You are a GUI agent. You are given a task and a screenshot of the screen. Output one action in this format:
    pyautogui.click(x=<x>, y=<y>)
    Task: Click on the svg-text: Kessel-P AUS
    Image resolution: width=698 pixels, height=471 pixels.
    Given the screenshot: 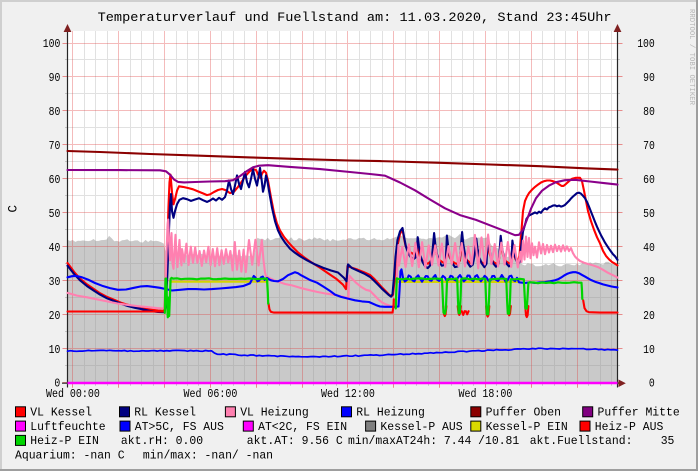 What is the action you would take?
    pyautogui.click(x=421, y=427)
    